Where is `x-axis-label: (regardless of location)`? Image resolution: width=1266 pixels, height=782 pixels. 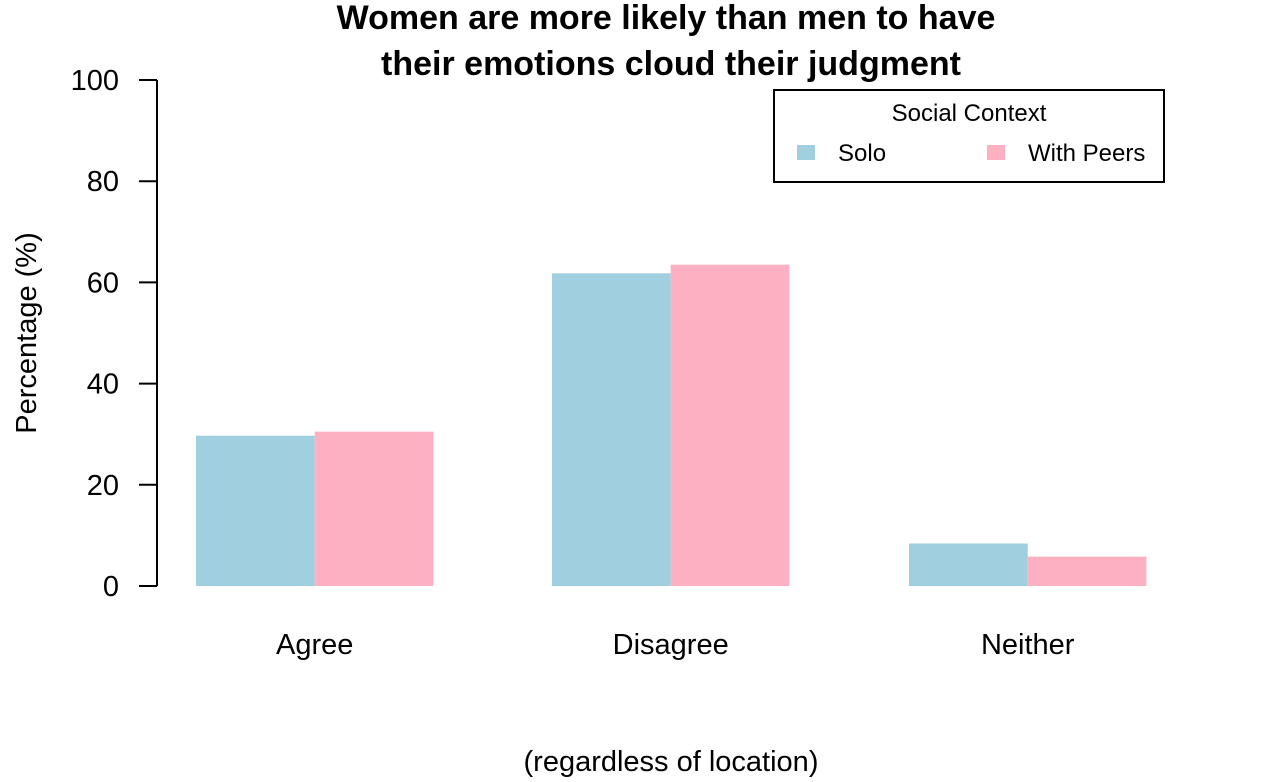
x-axis-label: (regardless of location) is located at coordinates (671, 762).